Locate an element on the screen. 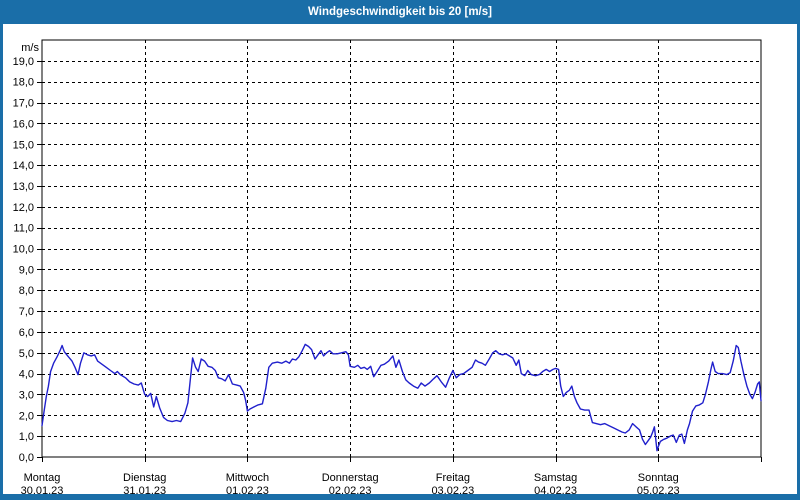 Image resolution: width=800 pixels, height=500 pixels. y-tick-label: 15,0 is located at coordinates (23, 145).